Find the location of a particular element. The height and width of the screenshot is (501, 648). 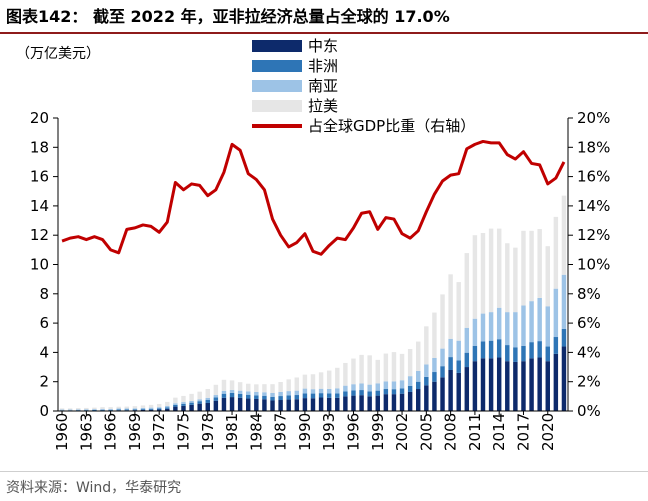

left-tick-label: 2 is located at coordinates (44, 382).